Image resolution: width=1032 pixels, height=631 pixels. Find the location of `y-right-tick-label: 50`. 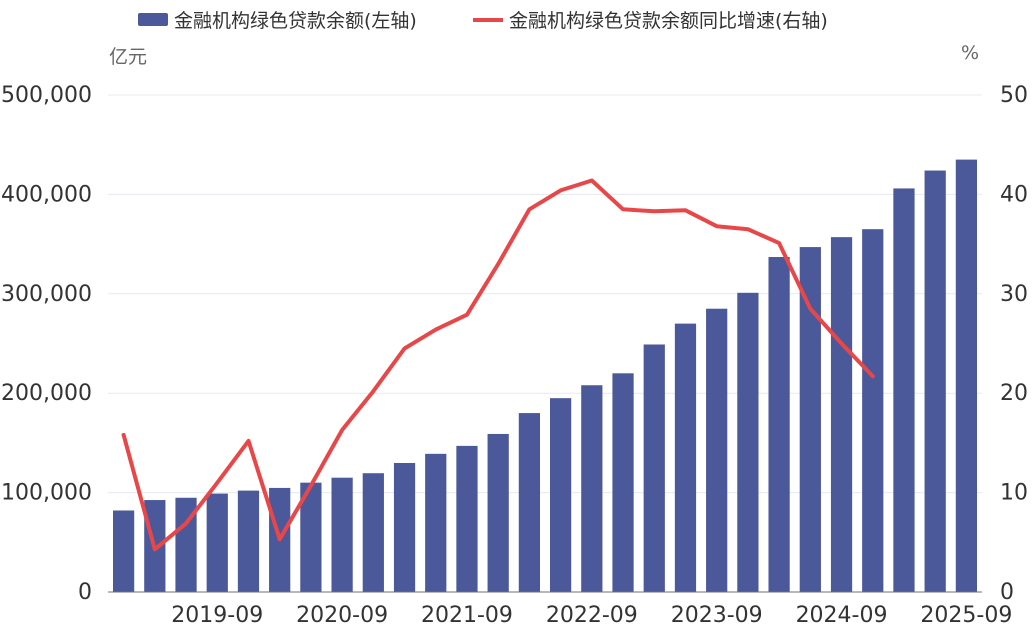

y-right-tick-label: 50 is located at coordinates (1014, 95).